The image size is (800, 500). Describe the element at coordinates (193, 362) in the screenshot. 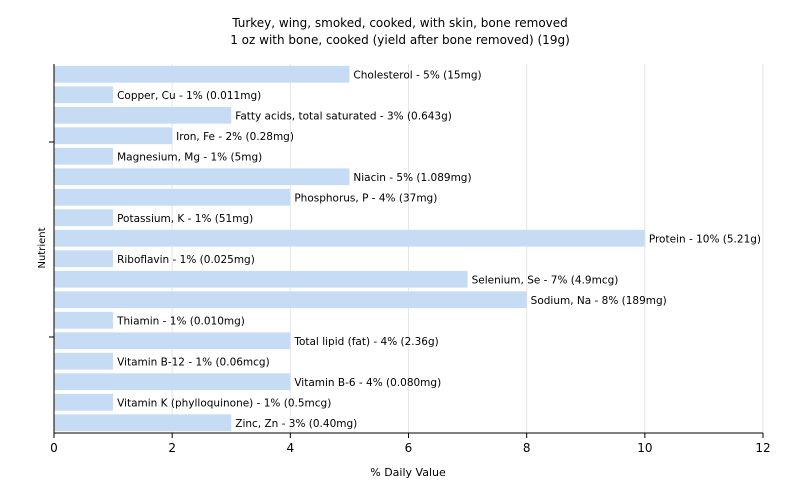

I see `bar-label: Vitamin B-12 - 1% (0.06mcg)` at that location.